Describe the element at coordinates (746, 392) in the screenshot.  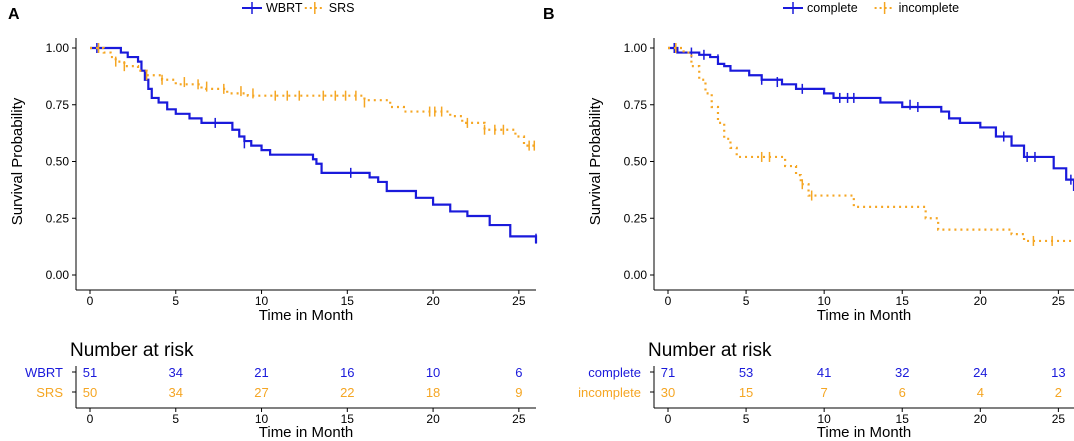
I see `risk-count: 15` at that location.